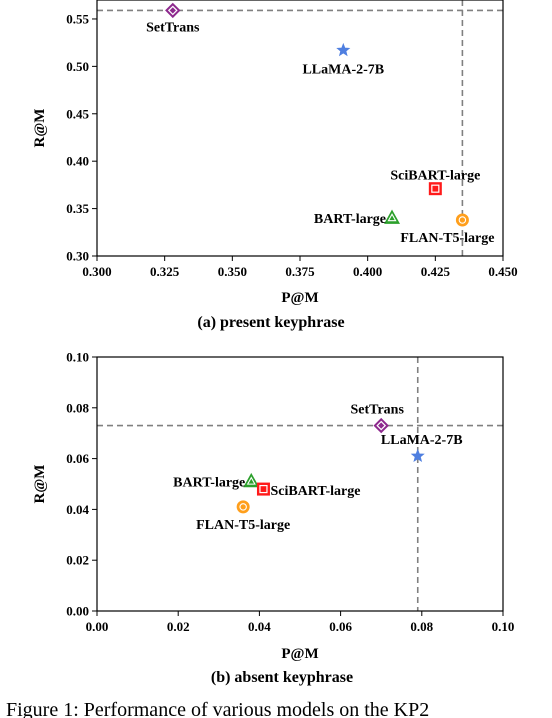 Image resolution: width=552 pixels, height=718 pixels. What do you see at coordinates (77, 509) in the screenshot?
I see `y-tick-label: 0.04` at bounding box center [77, 509].